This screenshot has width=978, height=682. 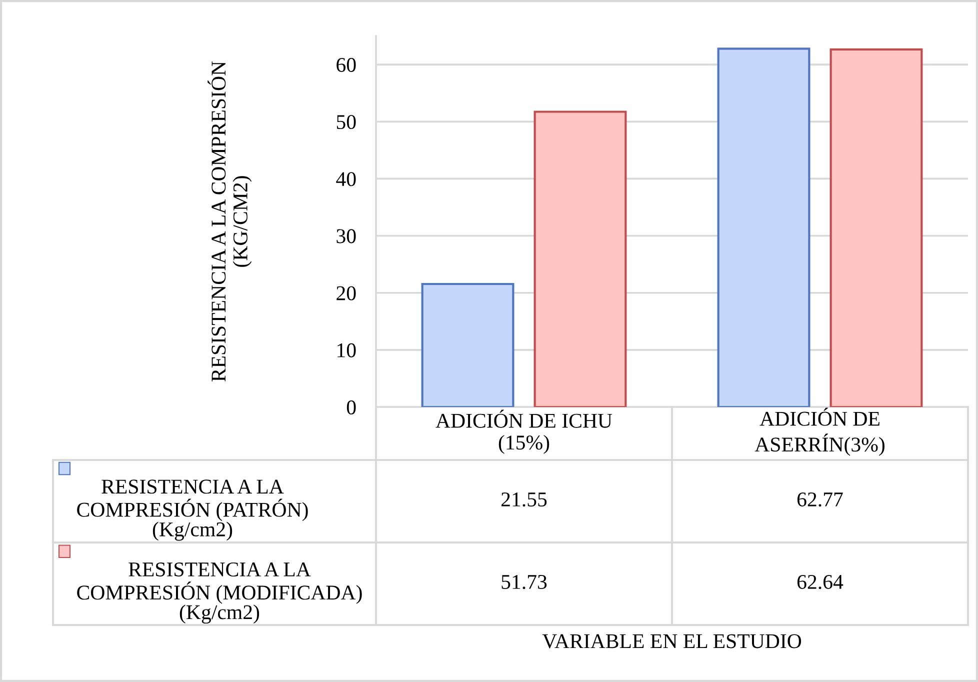 I want to click on y-tick-label: 30, so click(x=346, y=236).